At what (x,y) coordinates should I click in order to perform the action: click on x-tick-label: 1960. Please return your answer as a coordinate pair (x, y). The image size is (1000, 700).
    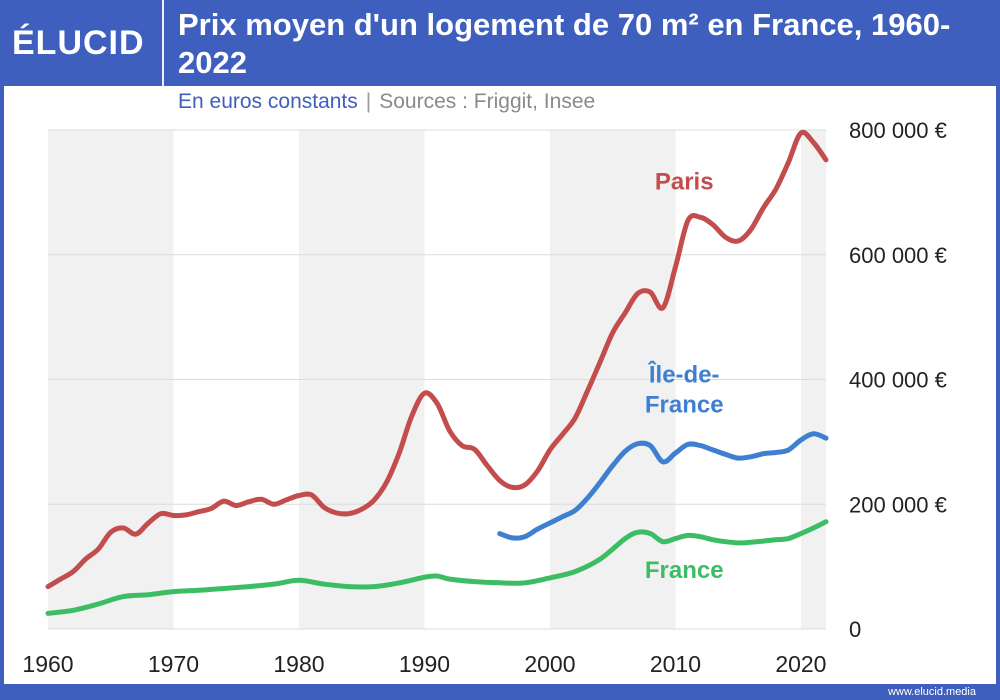
    Looking at the image, I should click on (47, 664).